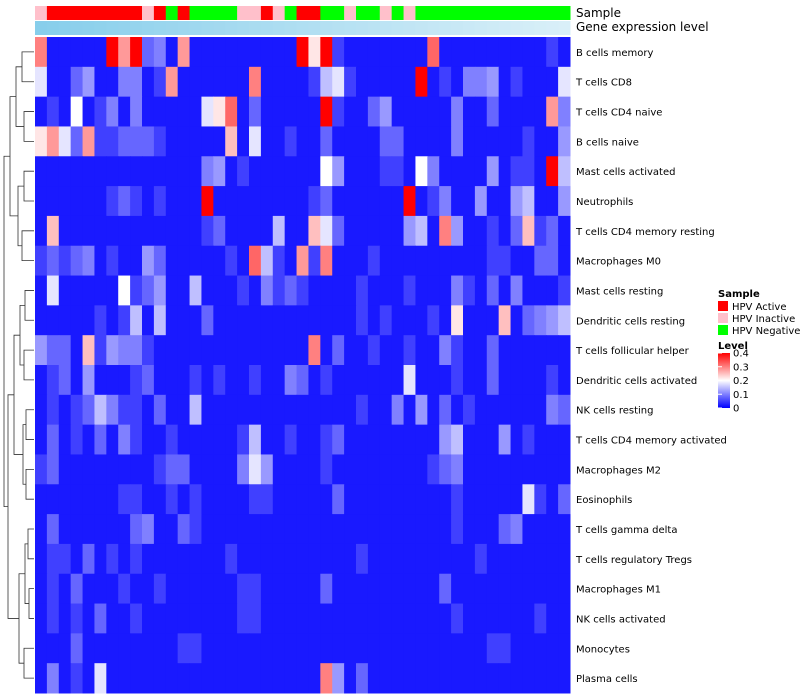 The width and height of the screenshot is (800, 700). I want to click on legend-swatch-active, so click(723, 306).